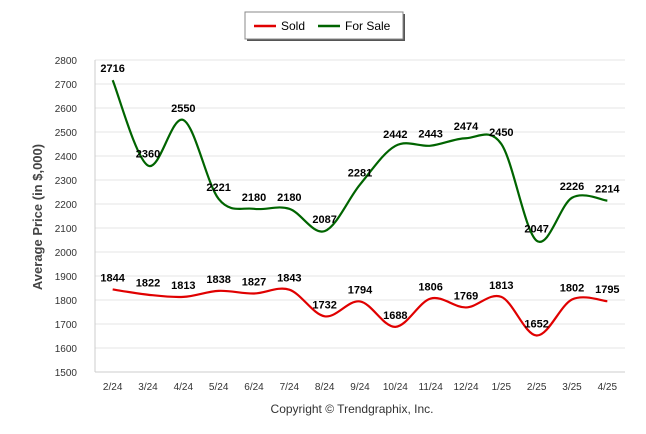 The width and height of the screenshot is (646, 434). I want to click on x-tick-label: 9/24, so click(360, 387).